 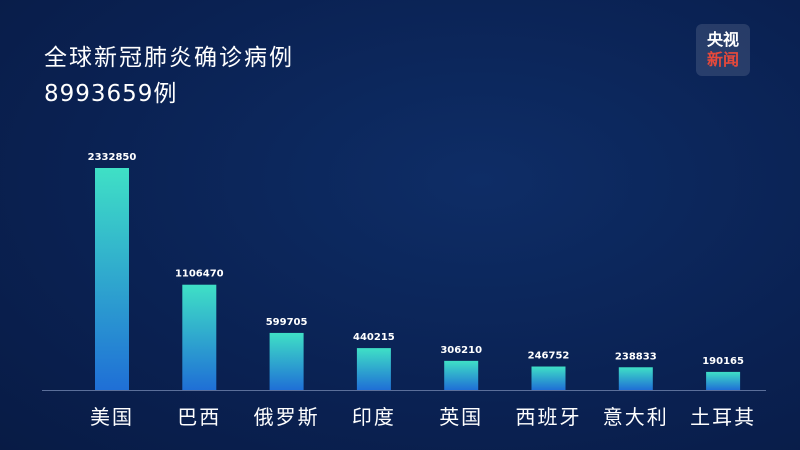 I want to click on category-label: 西班牙, so click(x=549, y=417).